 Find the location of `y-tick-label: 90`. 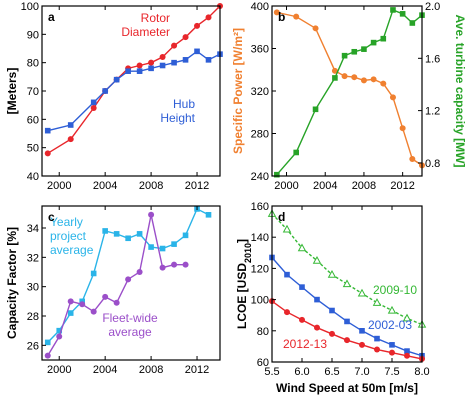

y-tick-label: 90 is located at coordinates (33, 35).